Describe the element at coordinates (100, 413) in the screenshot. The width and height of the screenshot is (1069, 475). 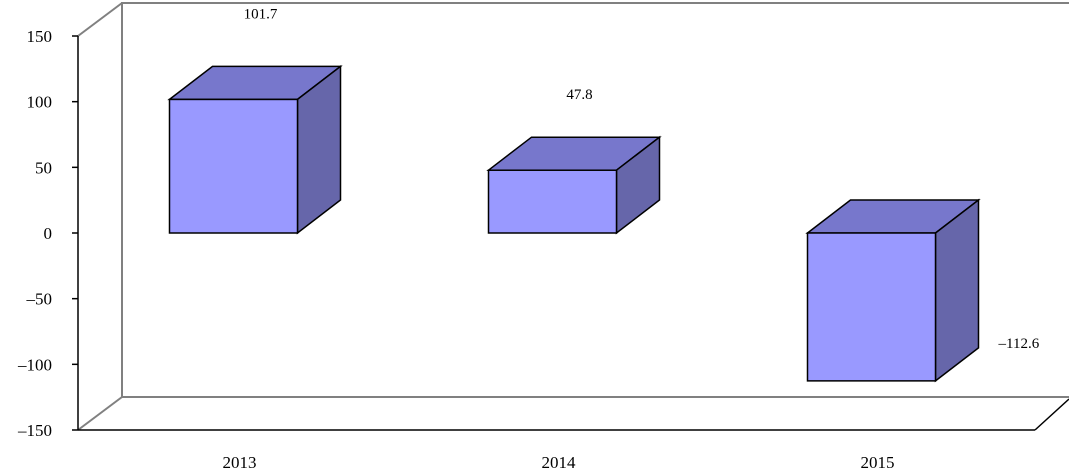
I see `floor-left-edge` at that location.